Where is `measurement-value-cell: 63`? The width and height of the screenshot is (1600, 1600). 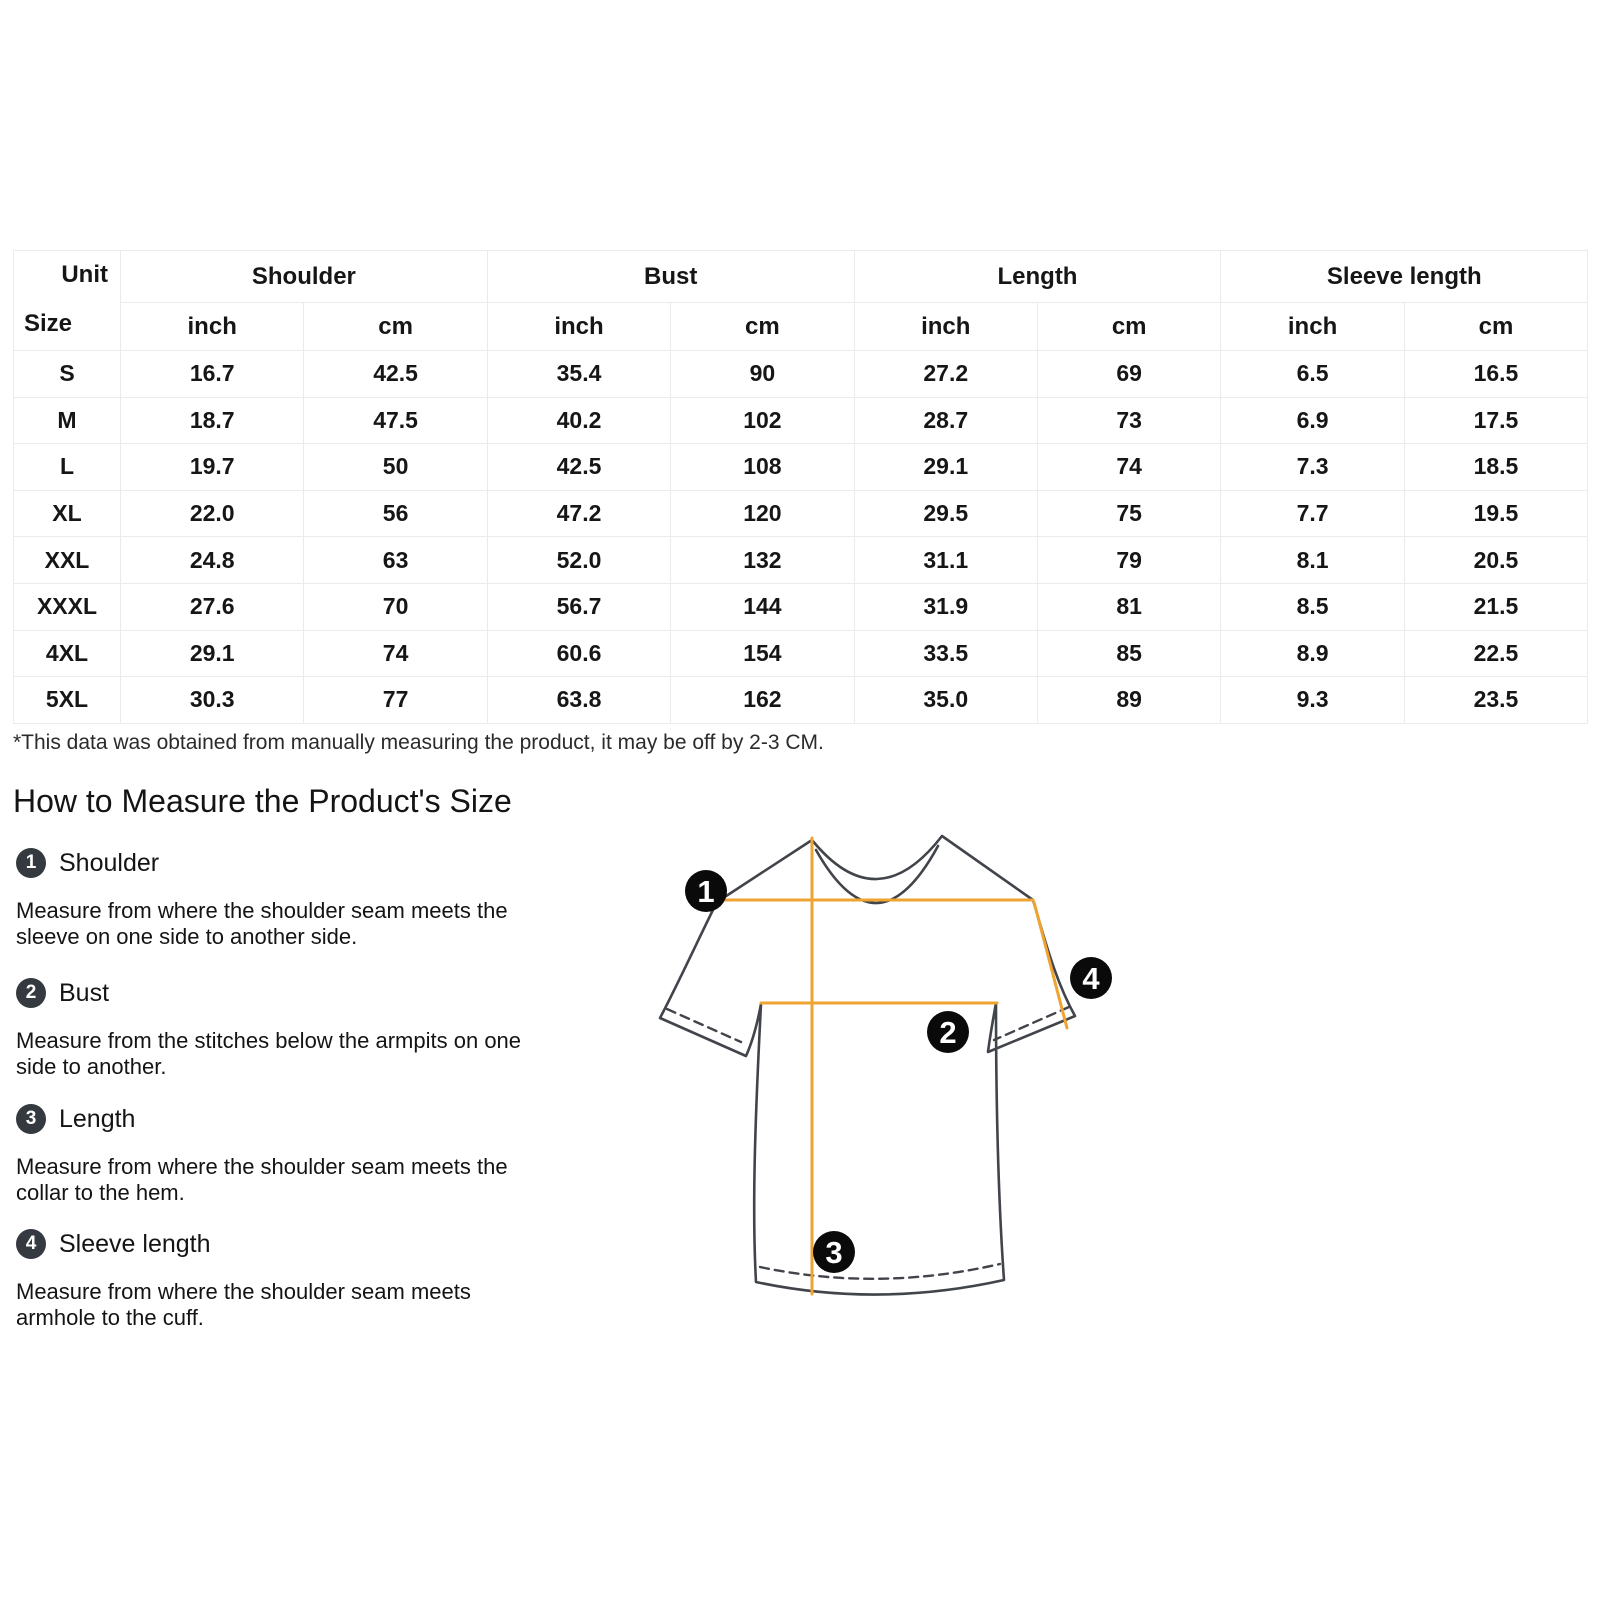 measurement-value-cell: 63 is located at coordinates (395, 560).